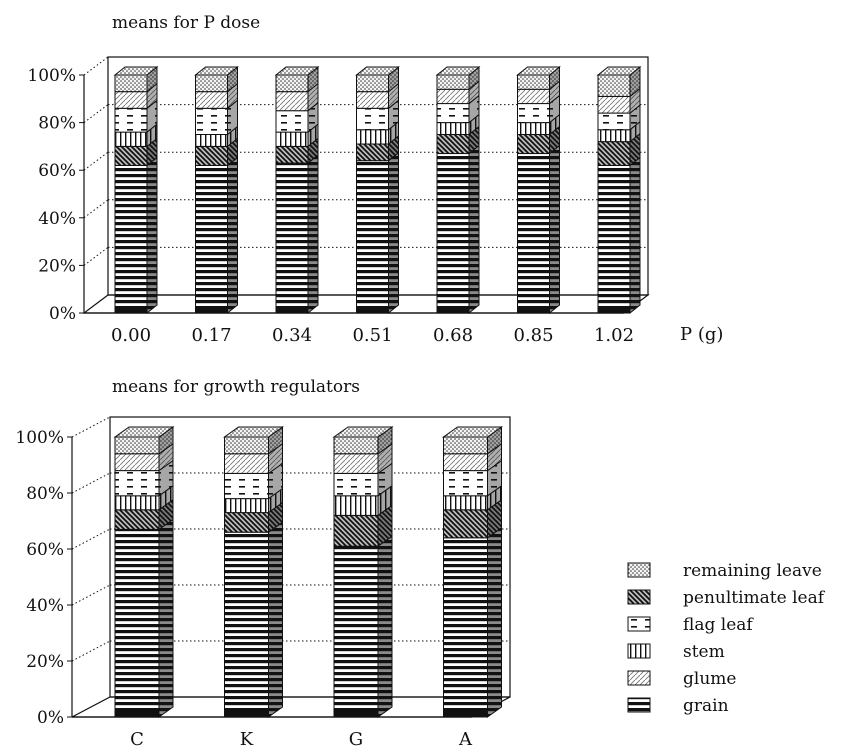 The width and height of the screenshot is (850, 750). I want to click on legend-item: penultimate leaf, so click(726, 598).